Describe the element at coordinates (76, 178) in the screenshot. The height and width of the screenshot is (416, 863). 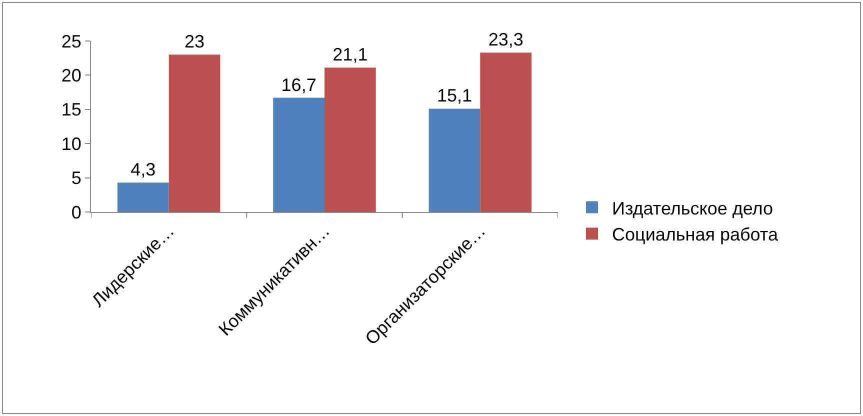
I see `y-tick-label: 5` at that location.